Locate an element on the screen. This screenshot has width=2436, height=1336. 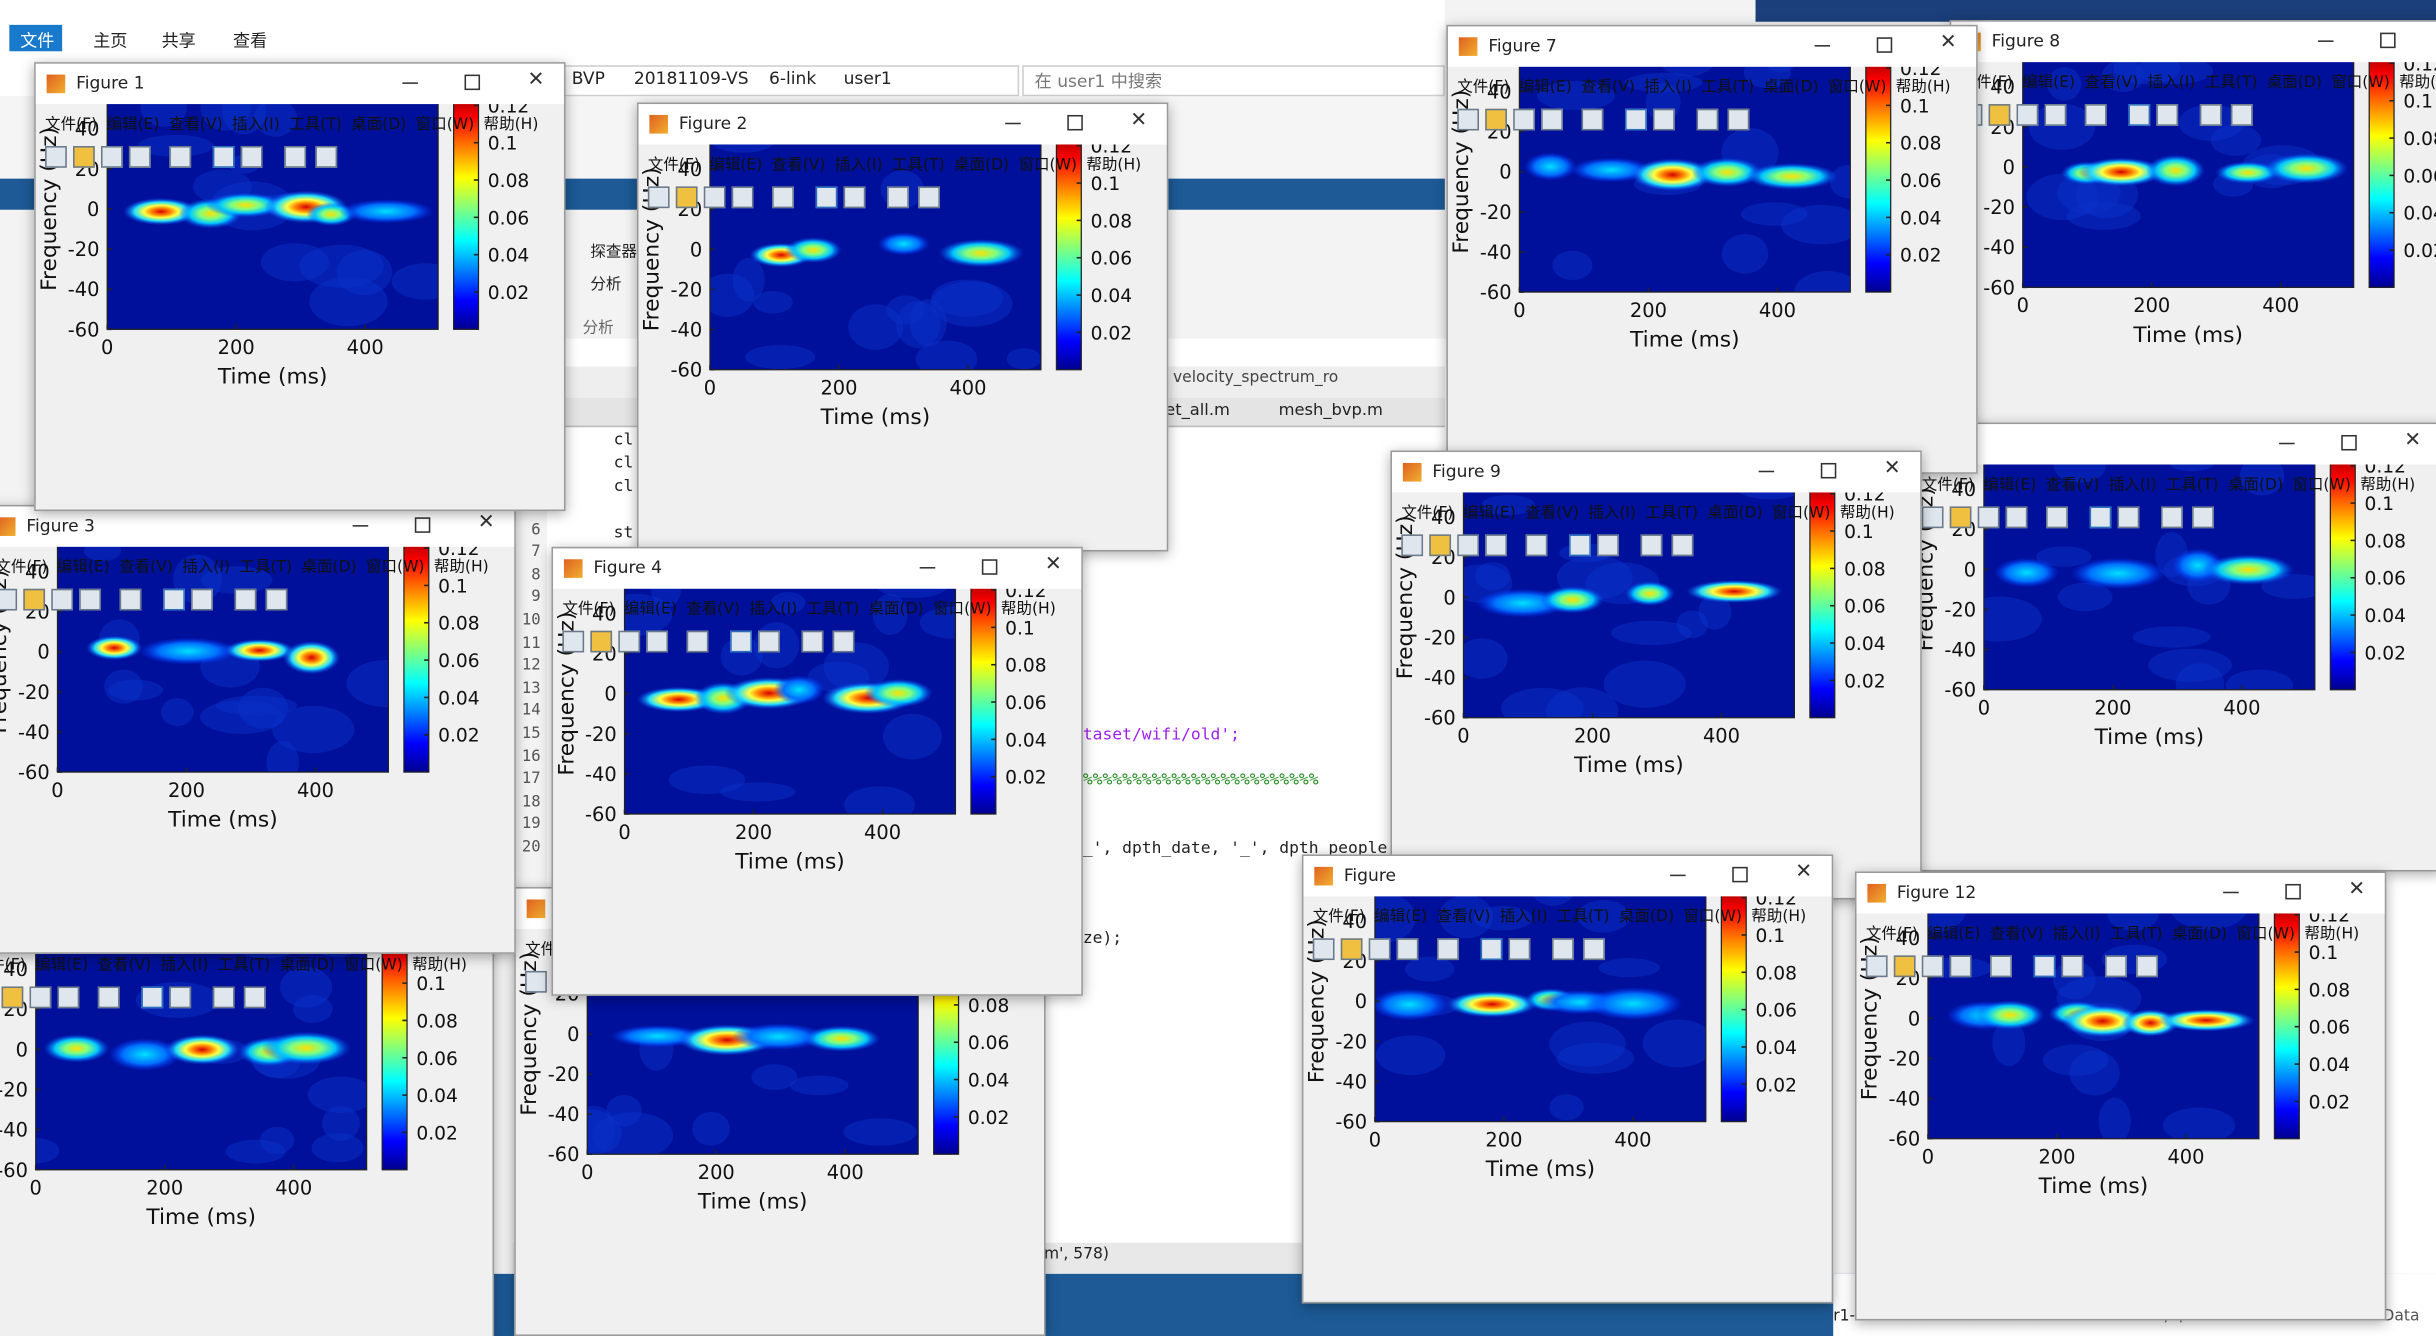
explorer-tab: 文件 is located at coordinates (37, 41).